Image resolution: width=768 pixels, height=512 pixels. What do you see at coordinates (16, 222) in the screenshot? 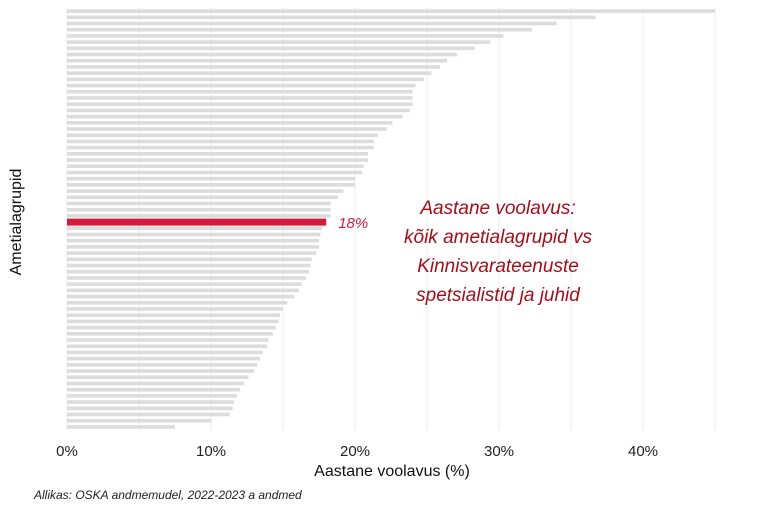
I see `y-axis-title: Ametialagrupid` at bounding box center [16, 222].